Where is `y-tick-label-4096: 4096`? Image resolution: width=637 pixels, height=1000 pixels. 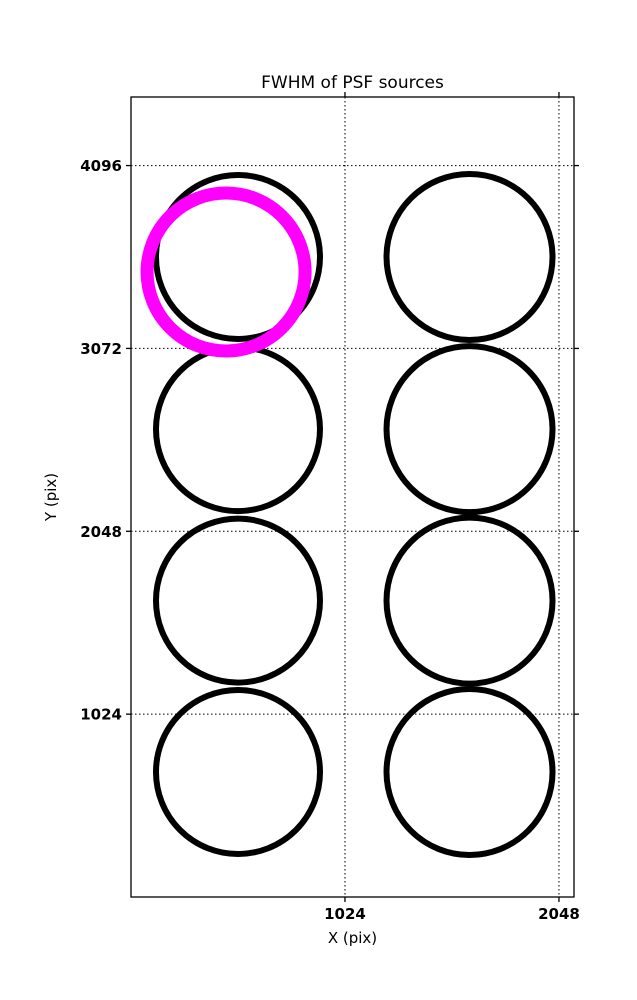
y-tick-label-4096: 4096 is located at coordinates (101, 166).